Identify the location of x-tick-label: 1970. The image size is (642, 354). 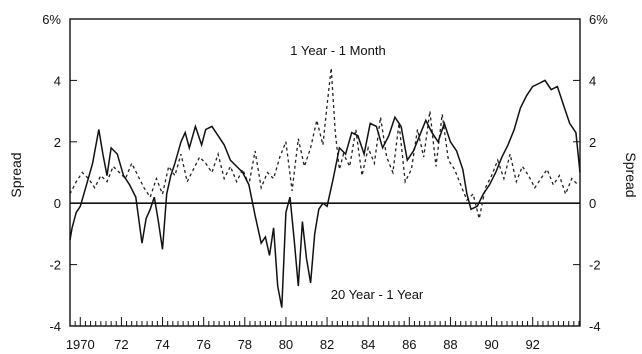
(80, 344).